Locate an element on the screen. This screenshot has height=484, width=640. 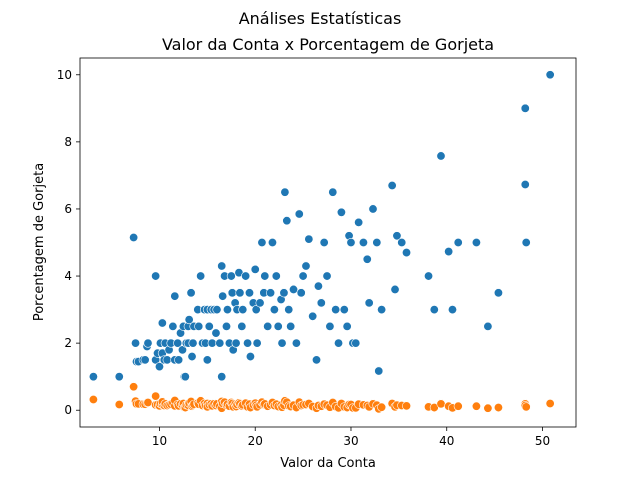
y-axis-label: Porcentagem de Gorjeta is located at coordinates (39, 242).